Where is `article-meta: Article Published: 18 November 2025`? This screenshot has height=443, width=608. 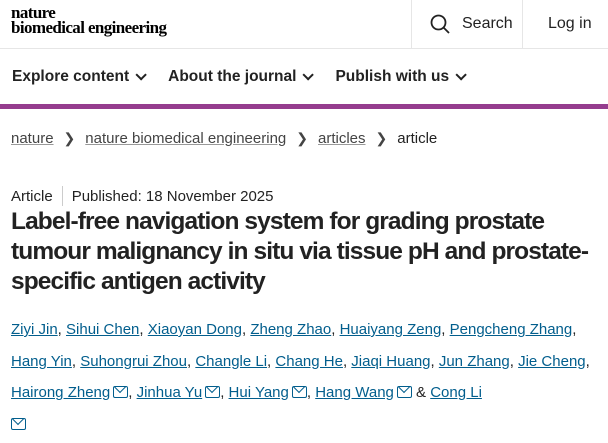 article-meta: Article Published: 18 November 2025 is located at coordinates (142, 196).